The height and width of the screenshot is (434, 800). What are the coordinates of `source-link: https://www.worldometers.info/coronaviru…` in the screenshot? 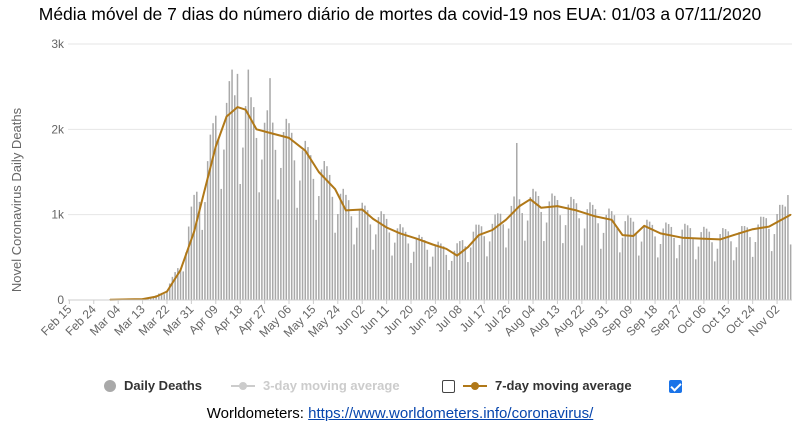 It's located at (451, 413).